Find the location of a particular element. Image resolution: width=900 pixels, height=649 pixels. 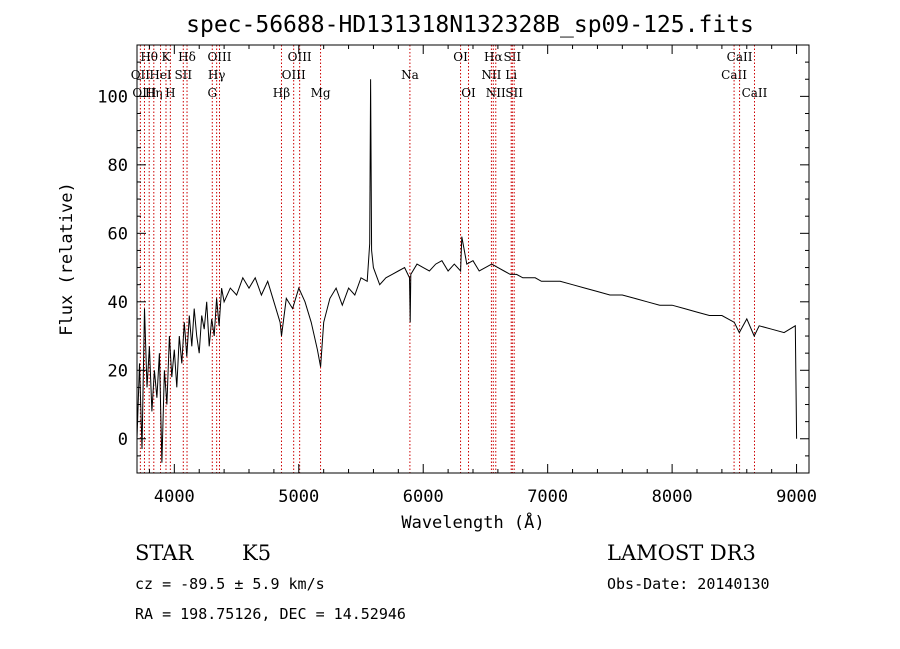

line-marker-label-4: HeI is located at coordinates (160, 75).